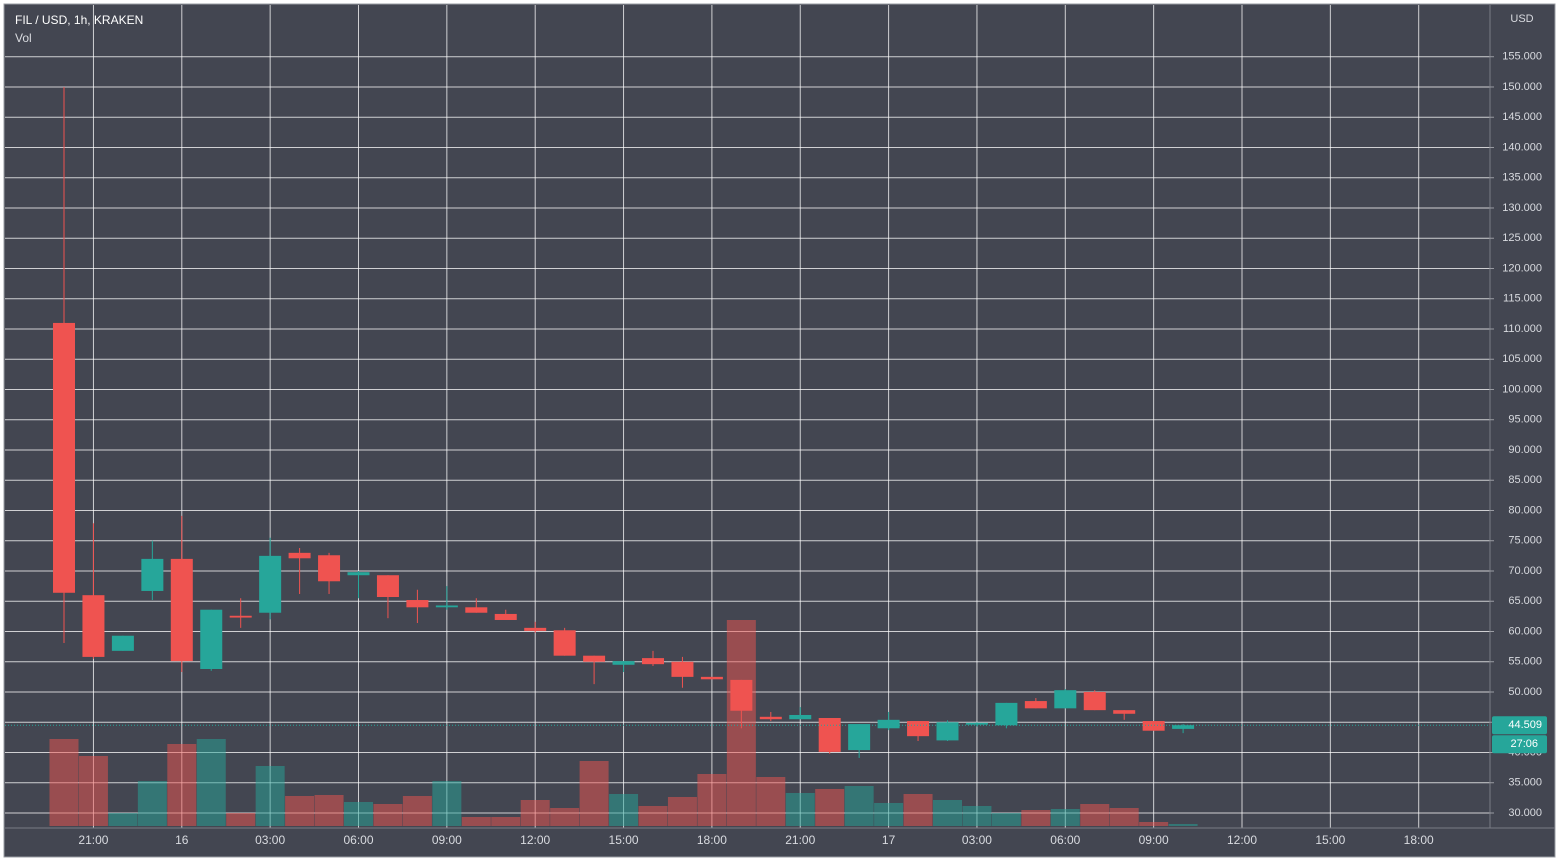 The width and height of the screenshot is (1560, 862). I want to click on y-tick-label: 150.000, so click(1522, 87).